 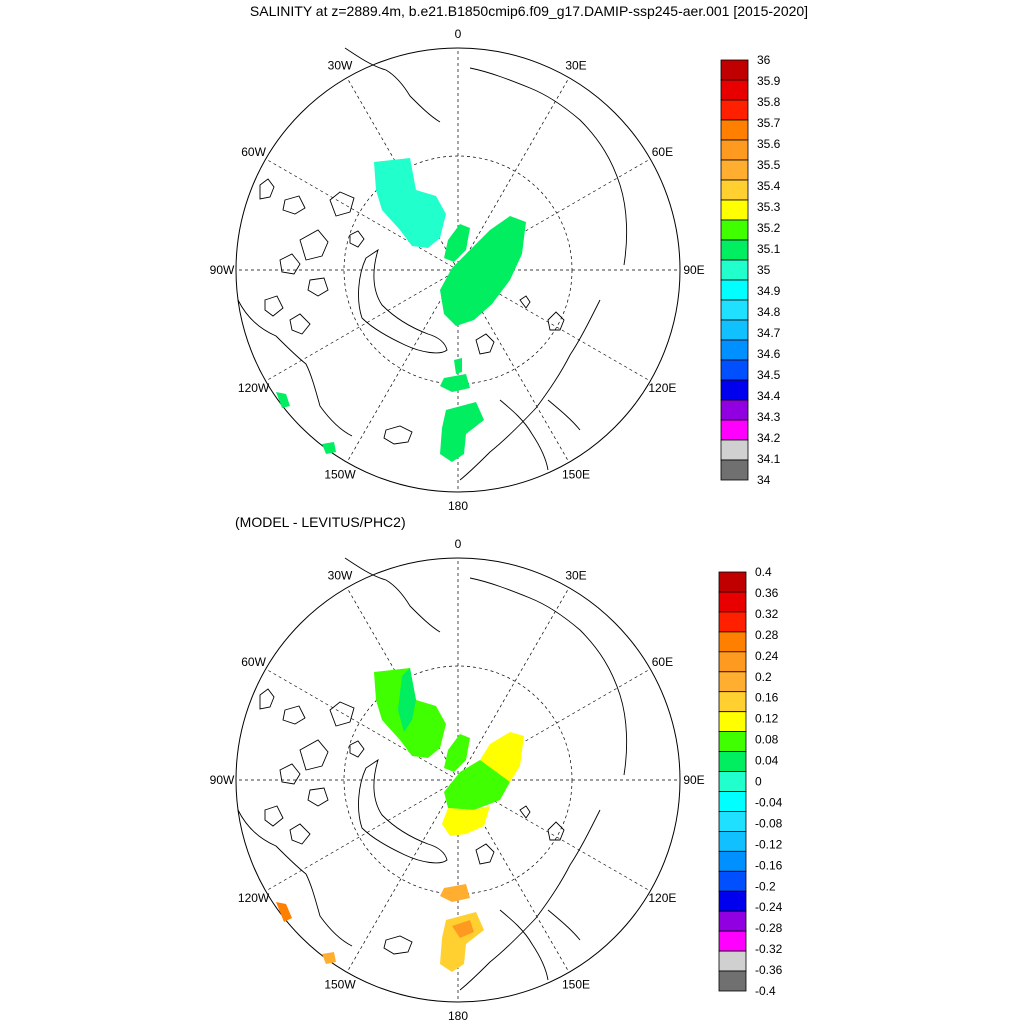 I want to click on lon-label: 60W, so click(x=253, y=662).